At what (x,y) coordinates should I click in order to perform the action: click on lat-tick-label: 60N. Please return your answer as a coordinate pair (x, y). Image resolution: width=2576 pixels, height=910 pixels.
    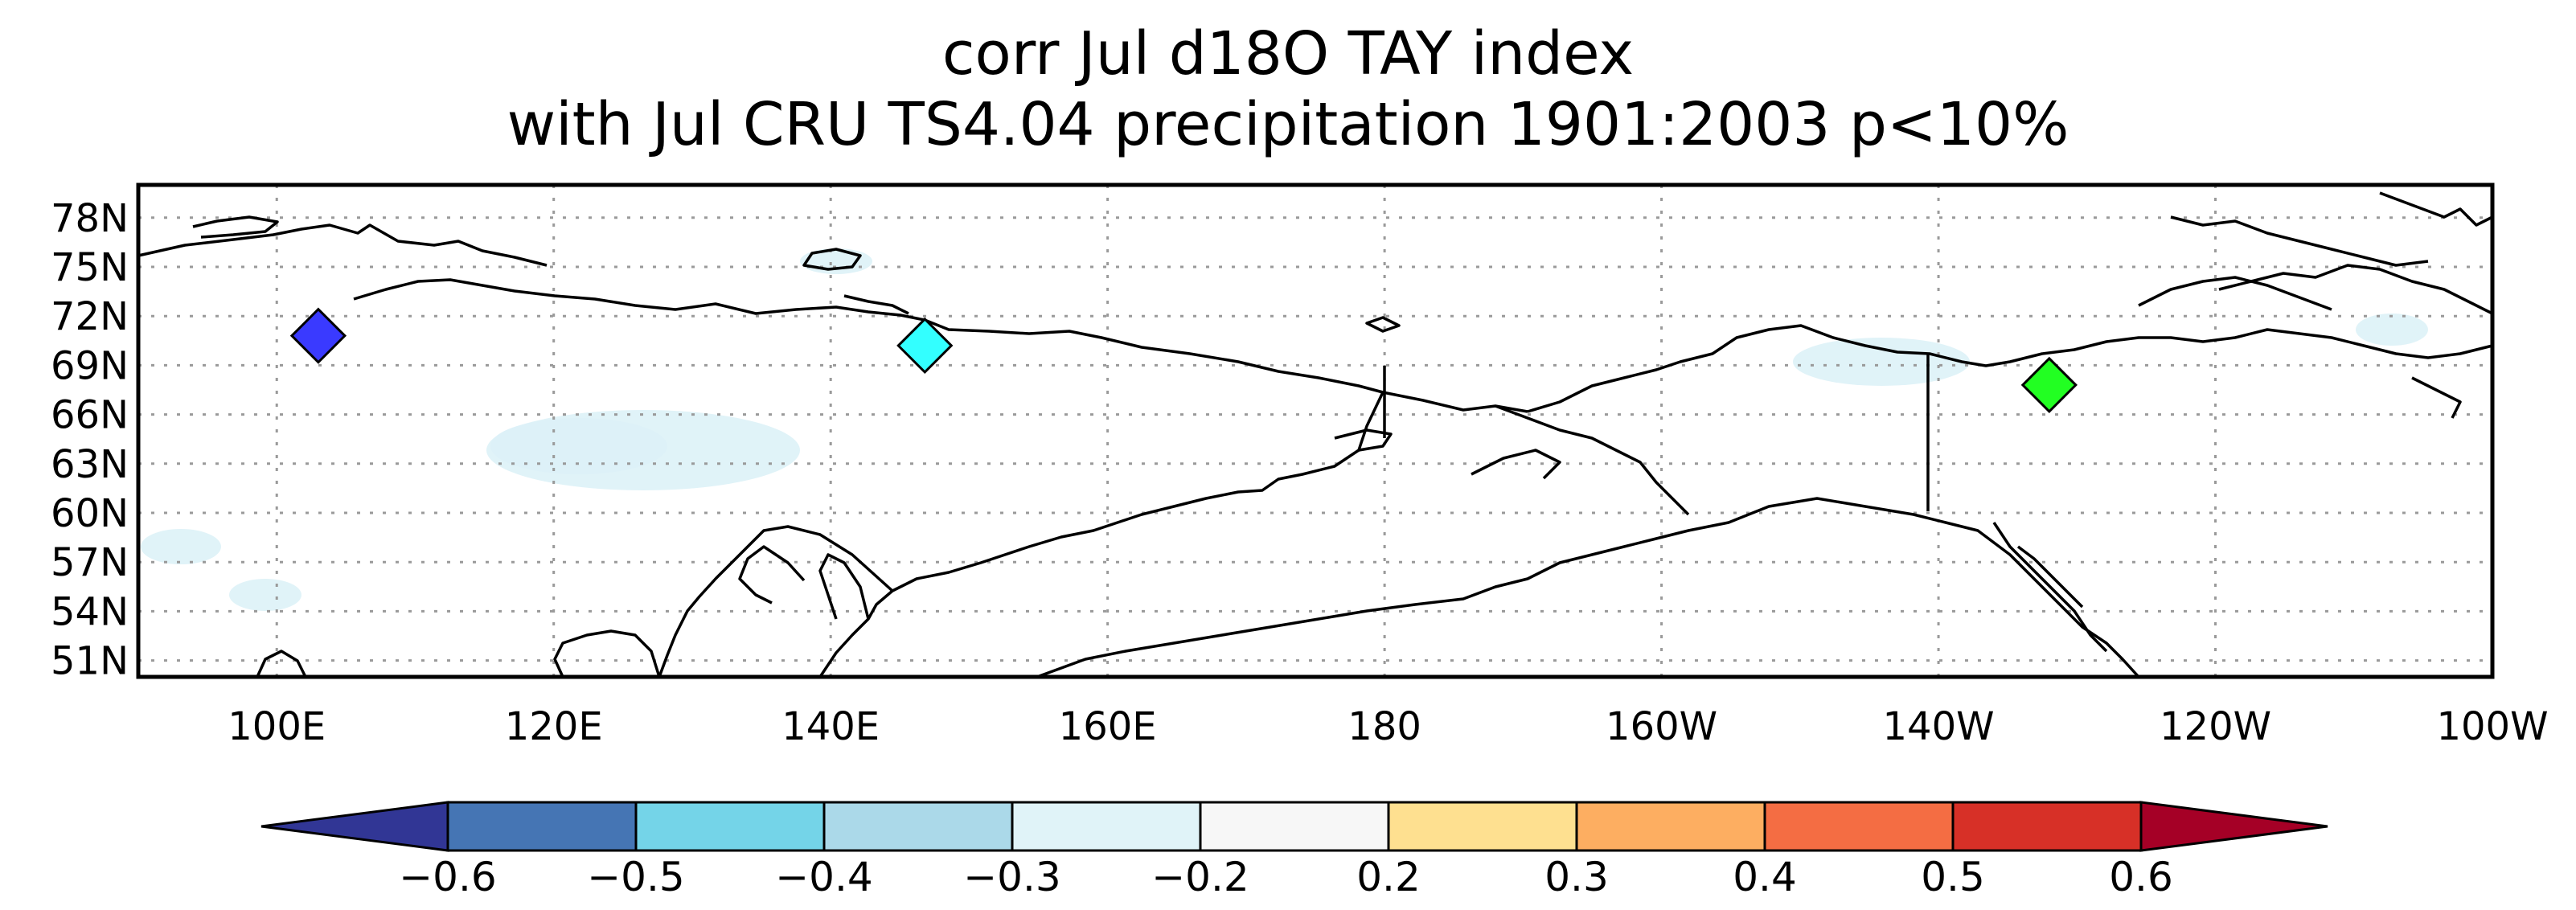
    Looking at the image, I should click on (90, 513).